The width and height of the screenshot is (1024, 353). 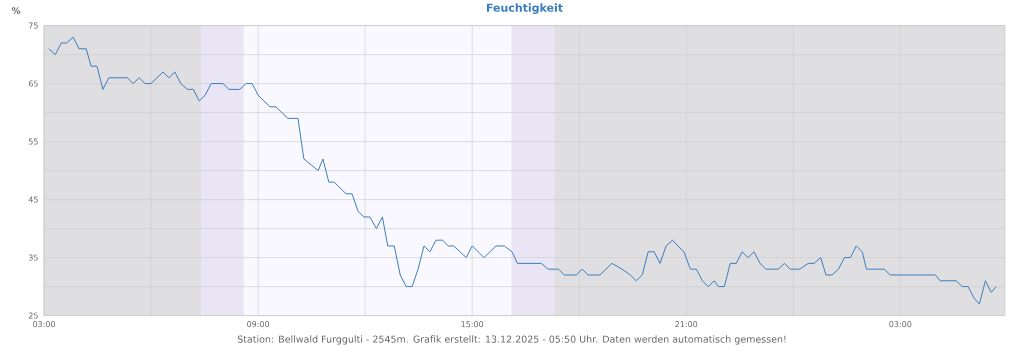 What do you see at coordinates (33, 83) in the screenshot?
I see `y-tick-label: 65` at bounding box center [33, 83].